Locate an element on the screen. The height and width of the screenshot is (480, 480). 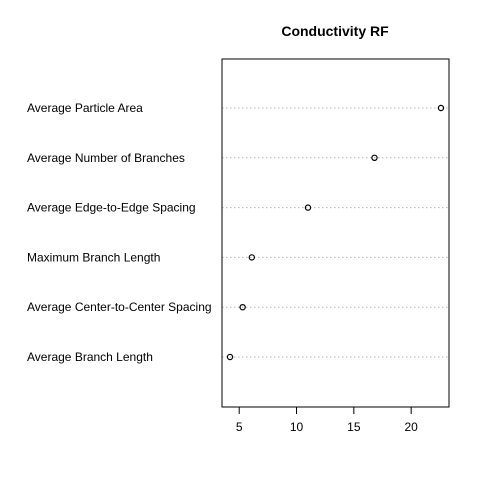
category-label: Average Number of Branches is located at coordinates (106, 158).